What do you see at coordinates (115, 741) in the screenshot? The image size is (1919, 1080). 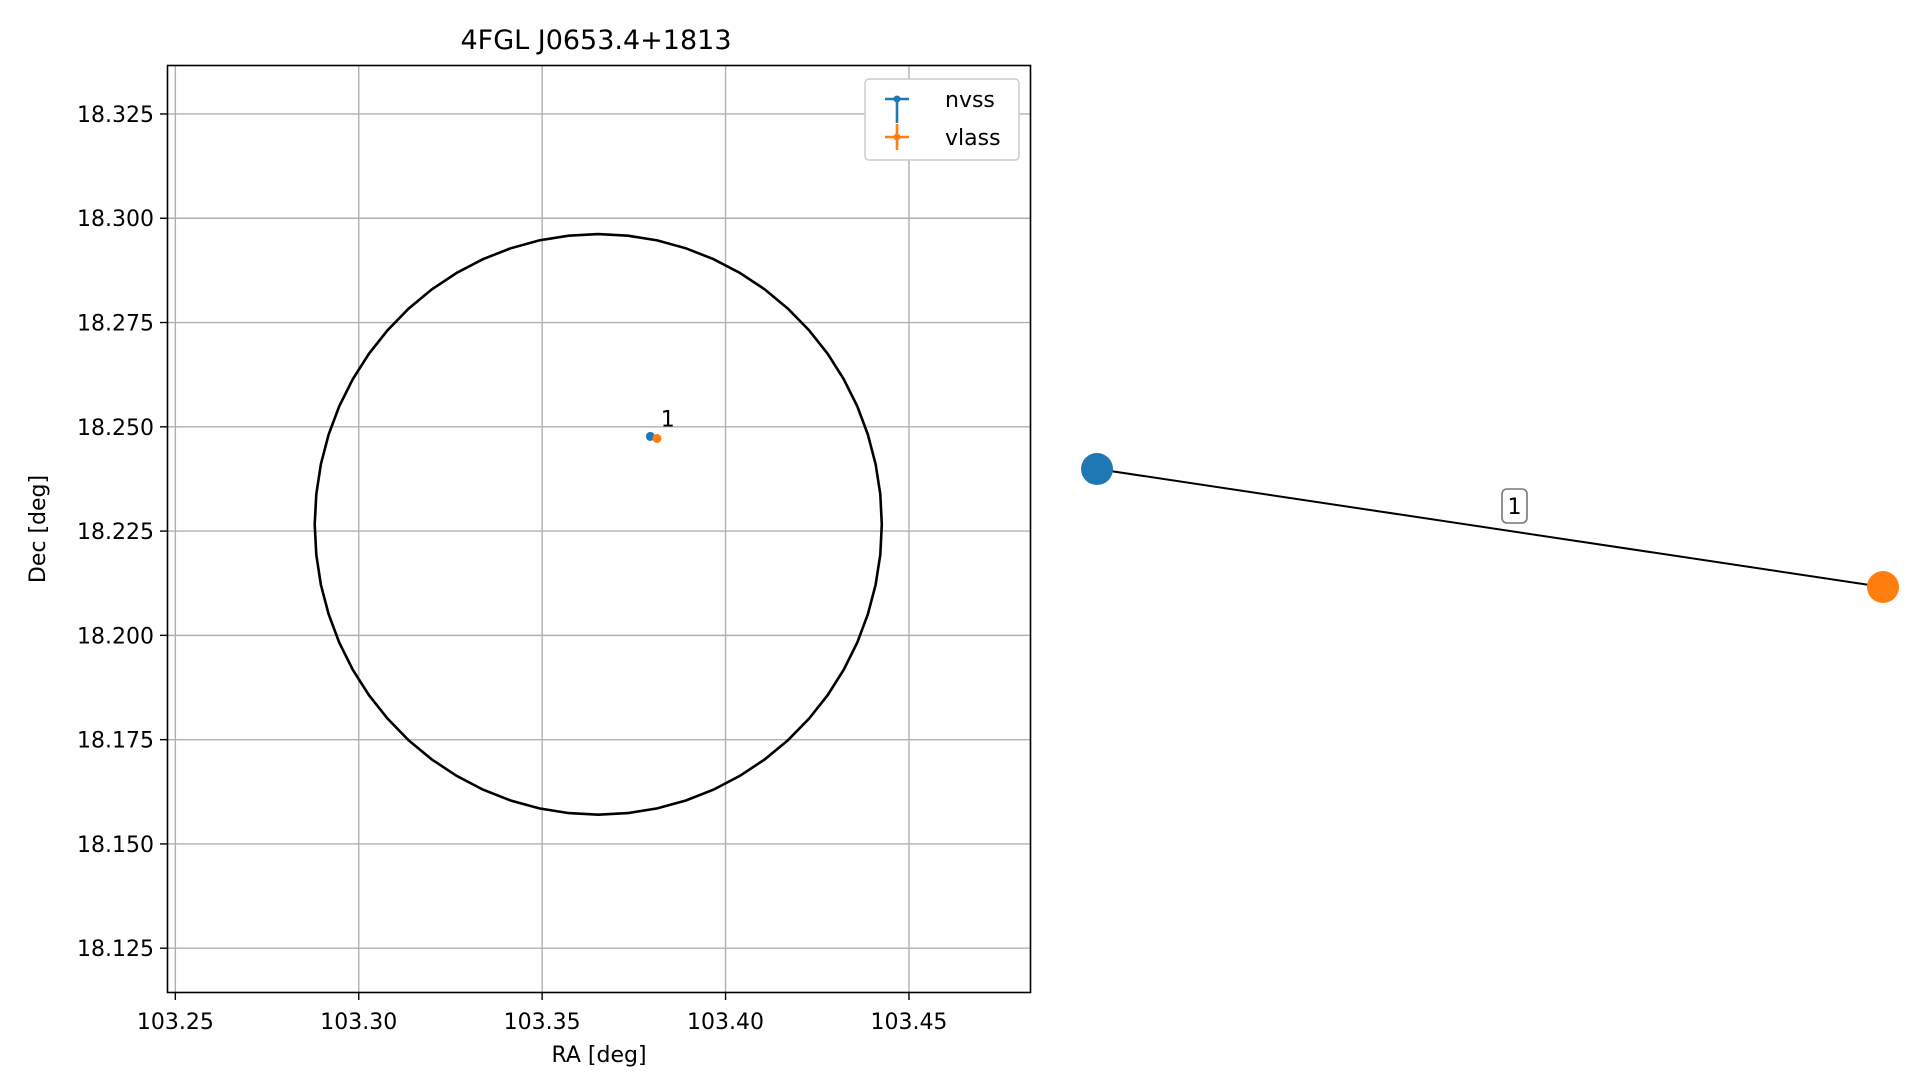 I see `y-tick-label: 18.175` at bounding box center [115, 741].